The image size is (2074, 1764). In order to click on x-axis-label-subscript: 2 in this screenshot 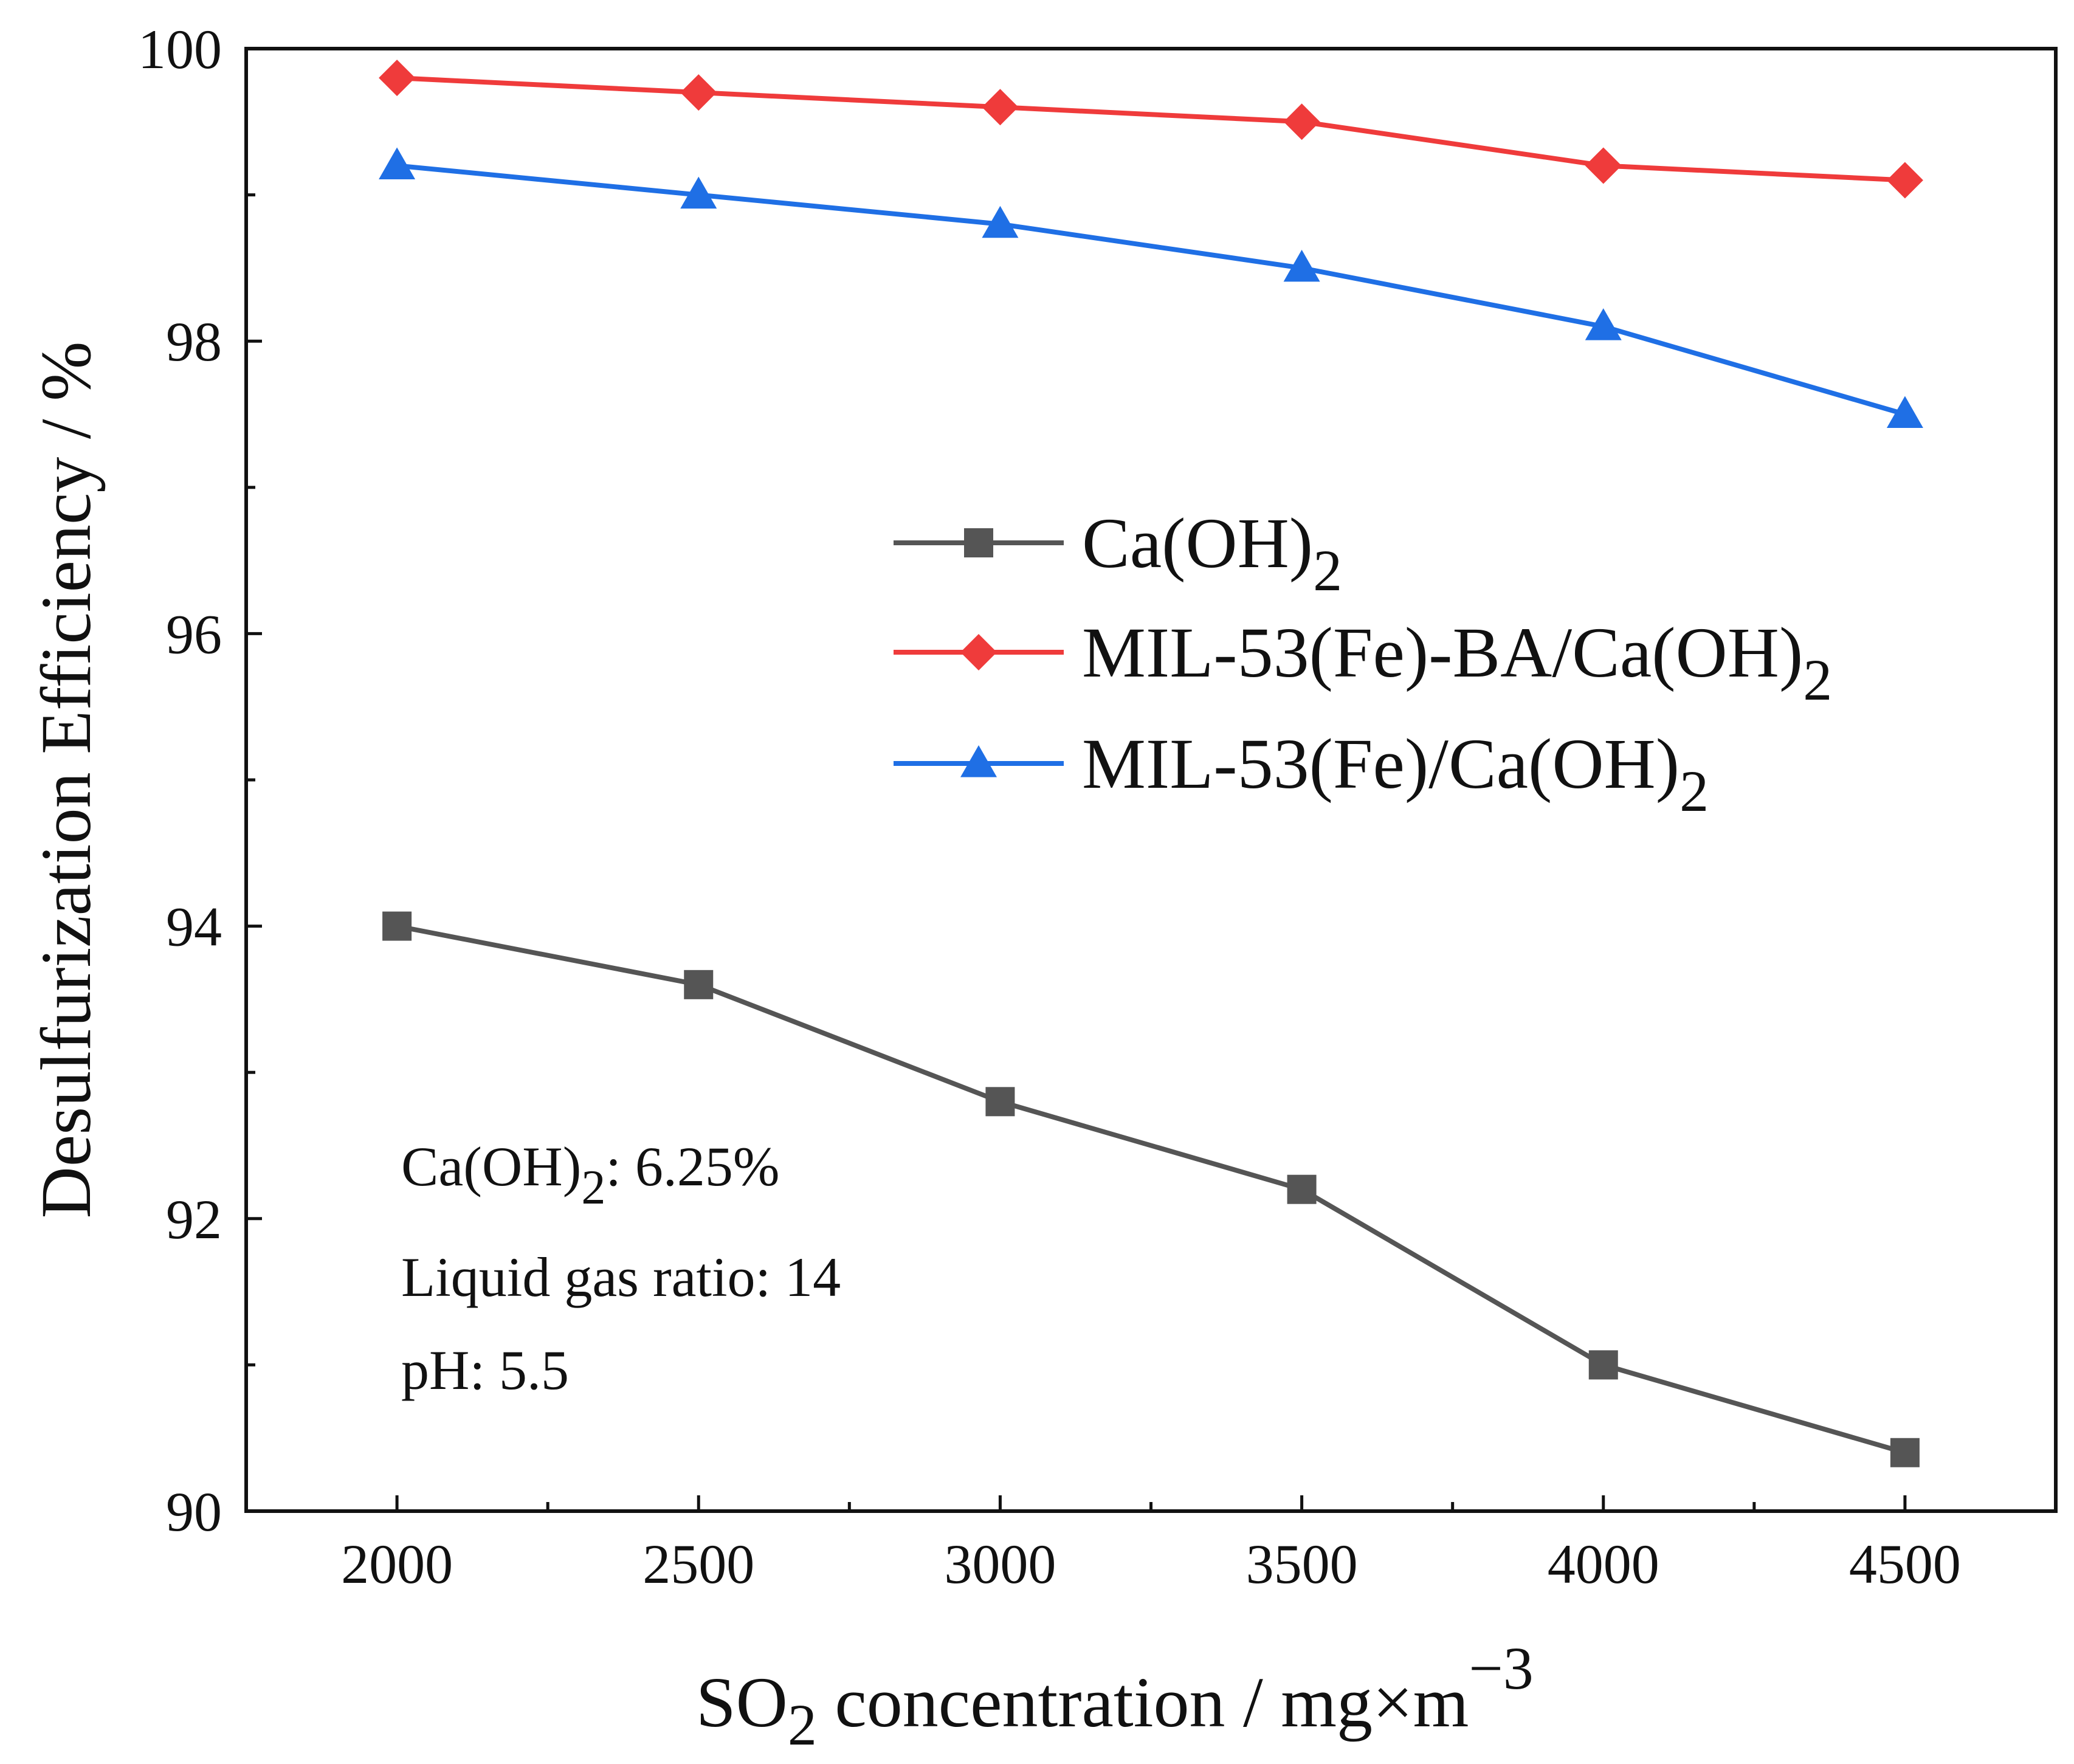, I will do `click(803, 1724)`.